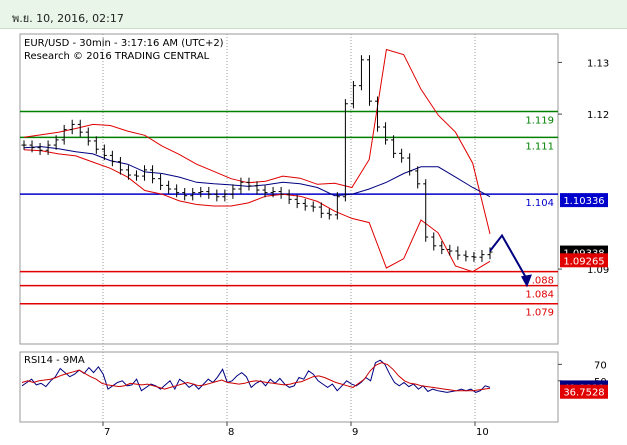 Image resolution: width=627 pixels, height=445 pixels. Describe the element at coordinates (598, 270) in the screenshot. I see `y-tick-label: 1.09` at that location.